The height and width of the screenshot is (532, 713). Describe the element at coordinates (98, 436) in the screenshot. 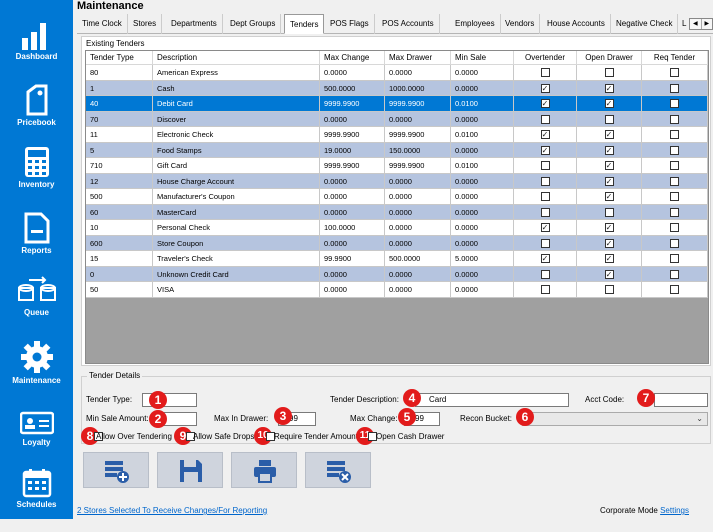

I see `allow-over-tendering-checkbox` at that location.